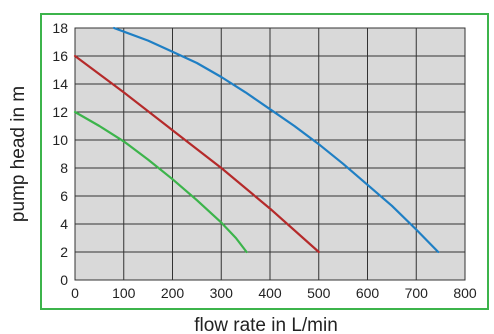 This screenshot has height=334, width=494. Describe the element at coordinates (60, 28) in the screenshot. I see `y-tick-label-9: 18` at that location.